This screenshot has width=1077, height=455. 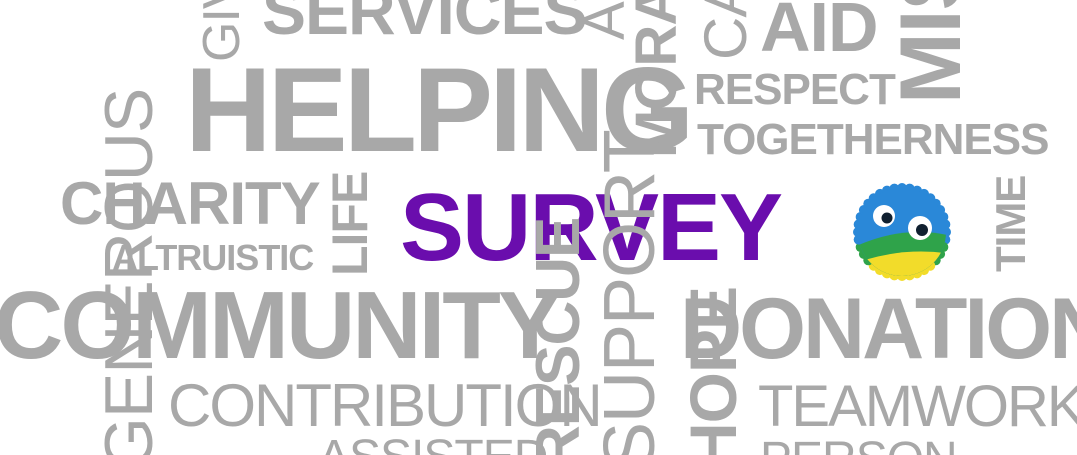 What do you see at coordinates (917, 406) in the screenshot?
I see `word-teamwork: TEAMWORK` at bounding box center [917, 406].